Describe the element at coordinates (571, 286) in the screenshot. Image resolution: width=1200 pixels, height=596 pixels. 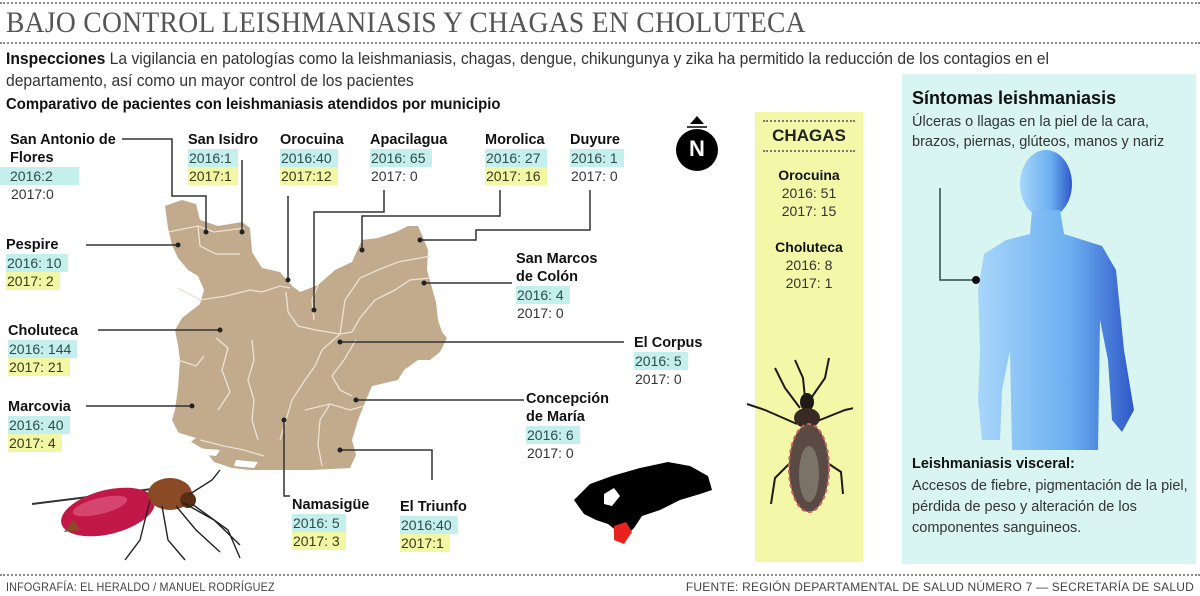
I see `muni-san-marcos-de-colon: San Marcos de Colón 2016: 4 2017: 0` at that location.